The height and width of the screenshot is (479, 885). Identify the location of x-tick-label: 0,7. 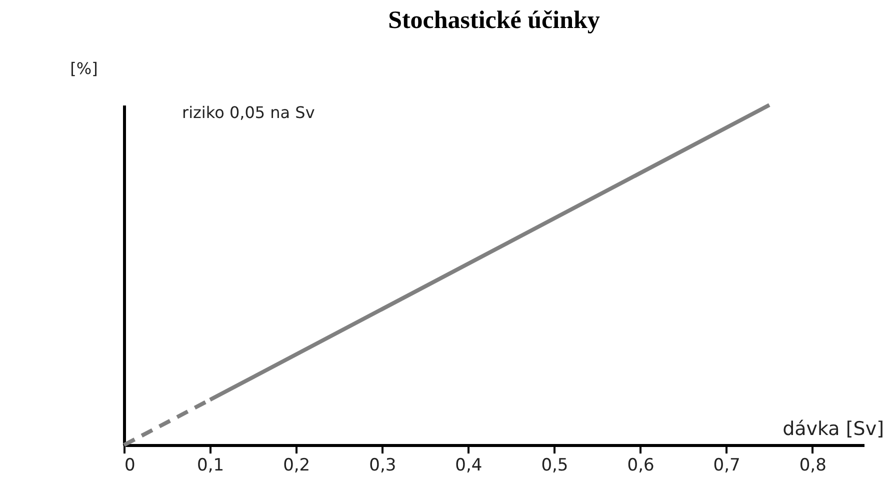
(726, 466).